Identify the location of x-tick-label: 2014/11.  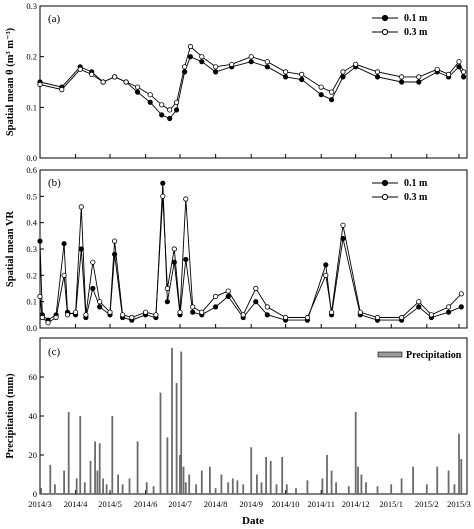
(321, 504).